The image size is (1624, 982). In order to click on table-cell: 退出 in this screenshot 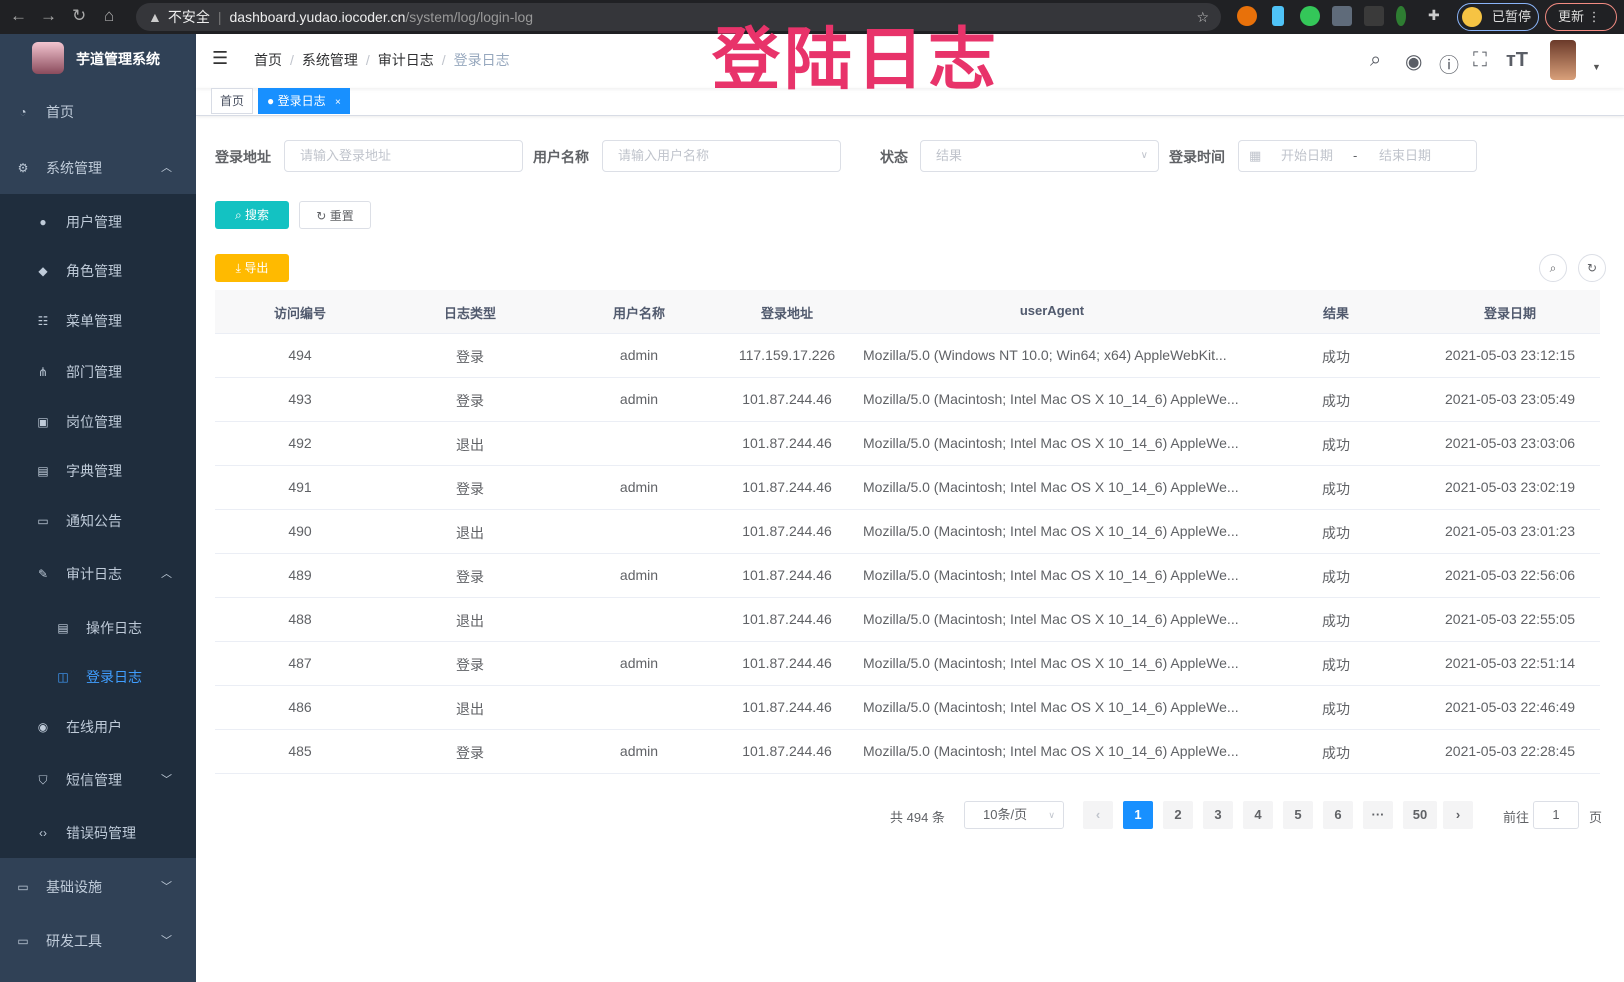, I will do `click(470, 621)`.